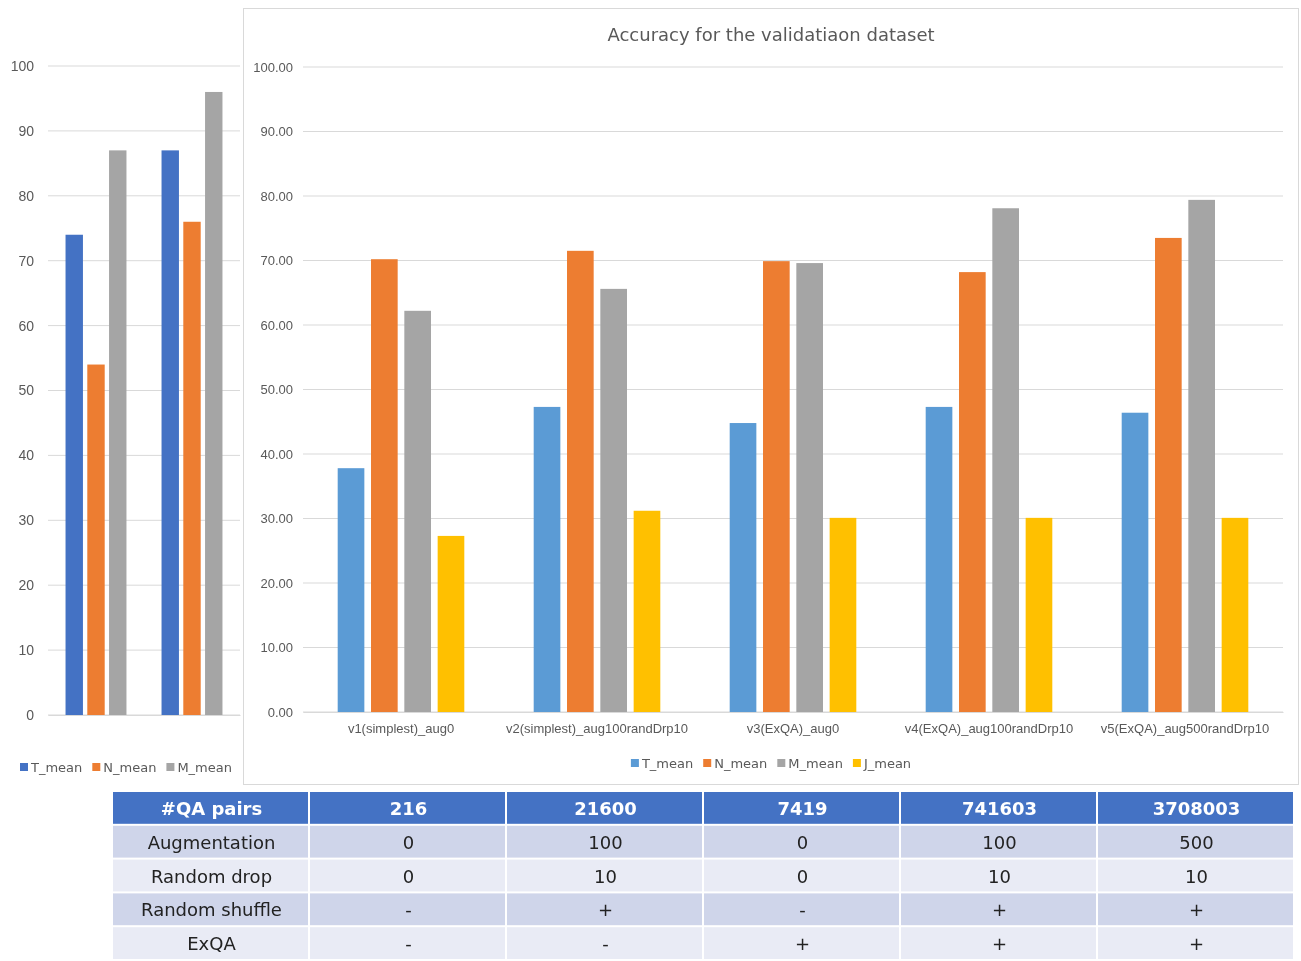 The image size is (1301, 961). What do you see at coordinates (30, 714) in the screenshot?
I see `y-tick-label: 0` at bounding box center [30, 714].